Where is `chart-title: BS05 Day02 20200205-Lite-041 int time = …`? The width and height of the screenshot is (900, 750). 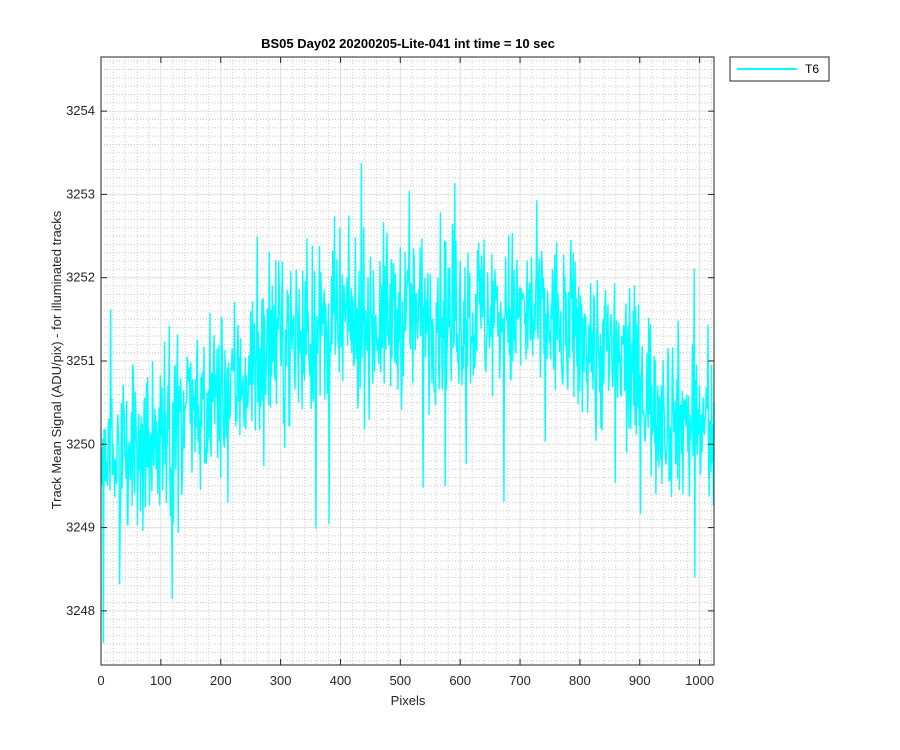
chart-title: BS05 Day02 20200205-Lite-041 int time = … is located at coordinates (408, 43).